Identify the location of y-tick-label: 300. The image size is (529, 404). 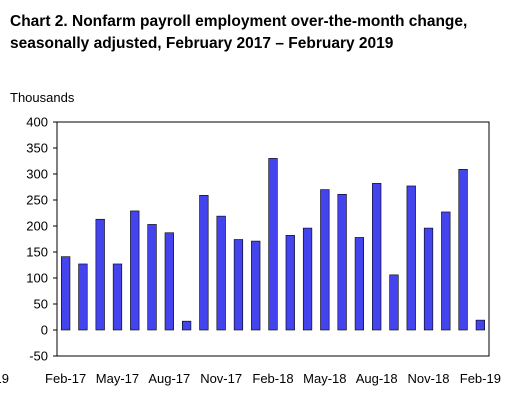
(37, 174).